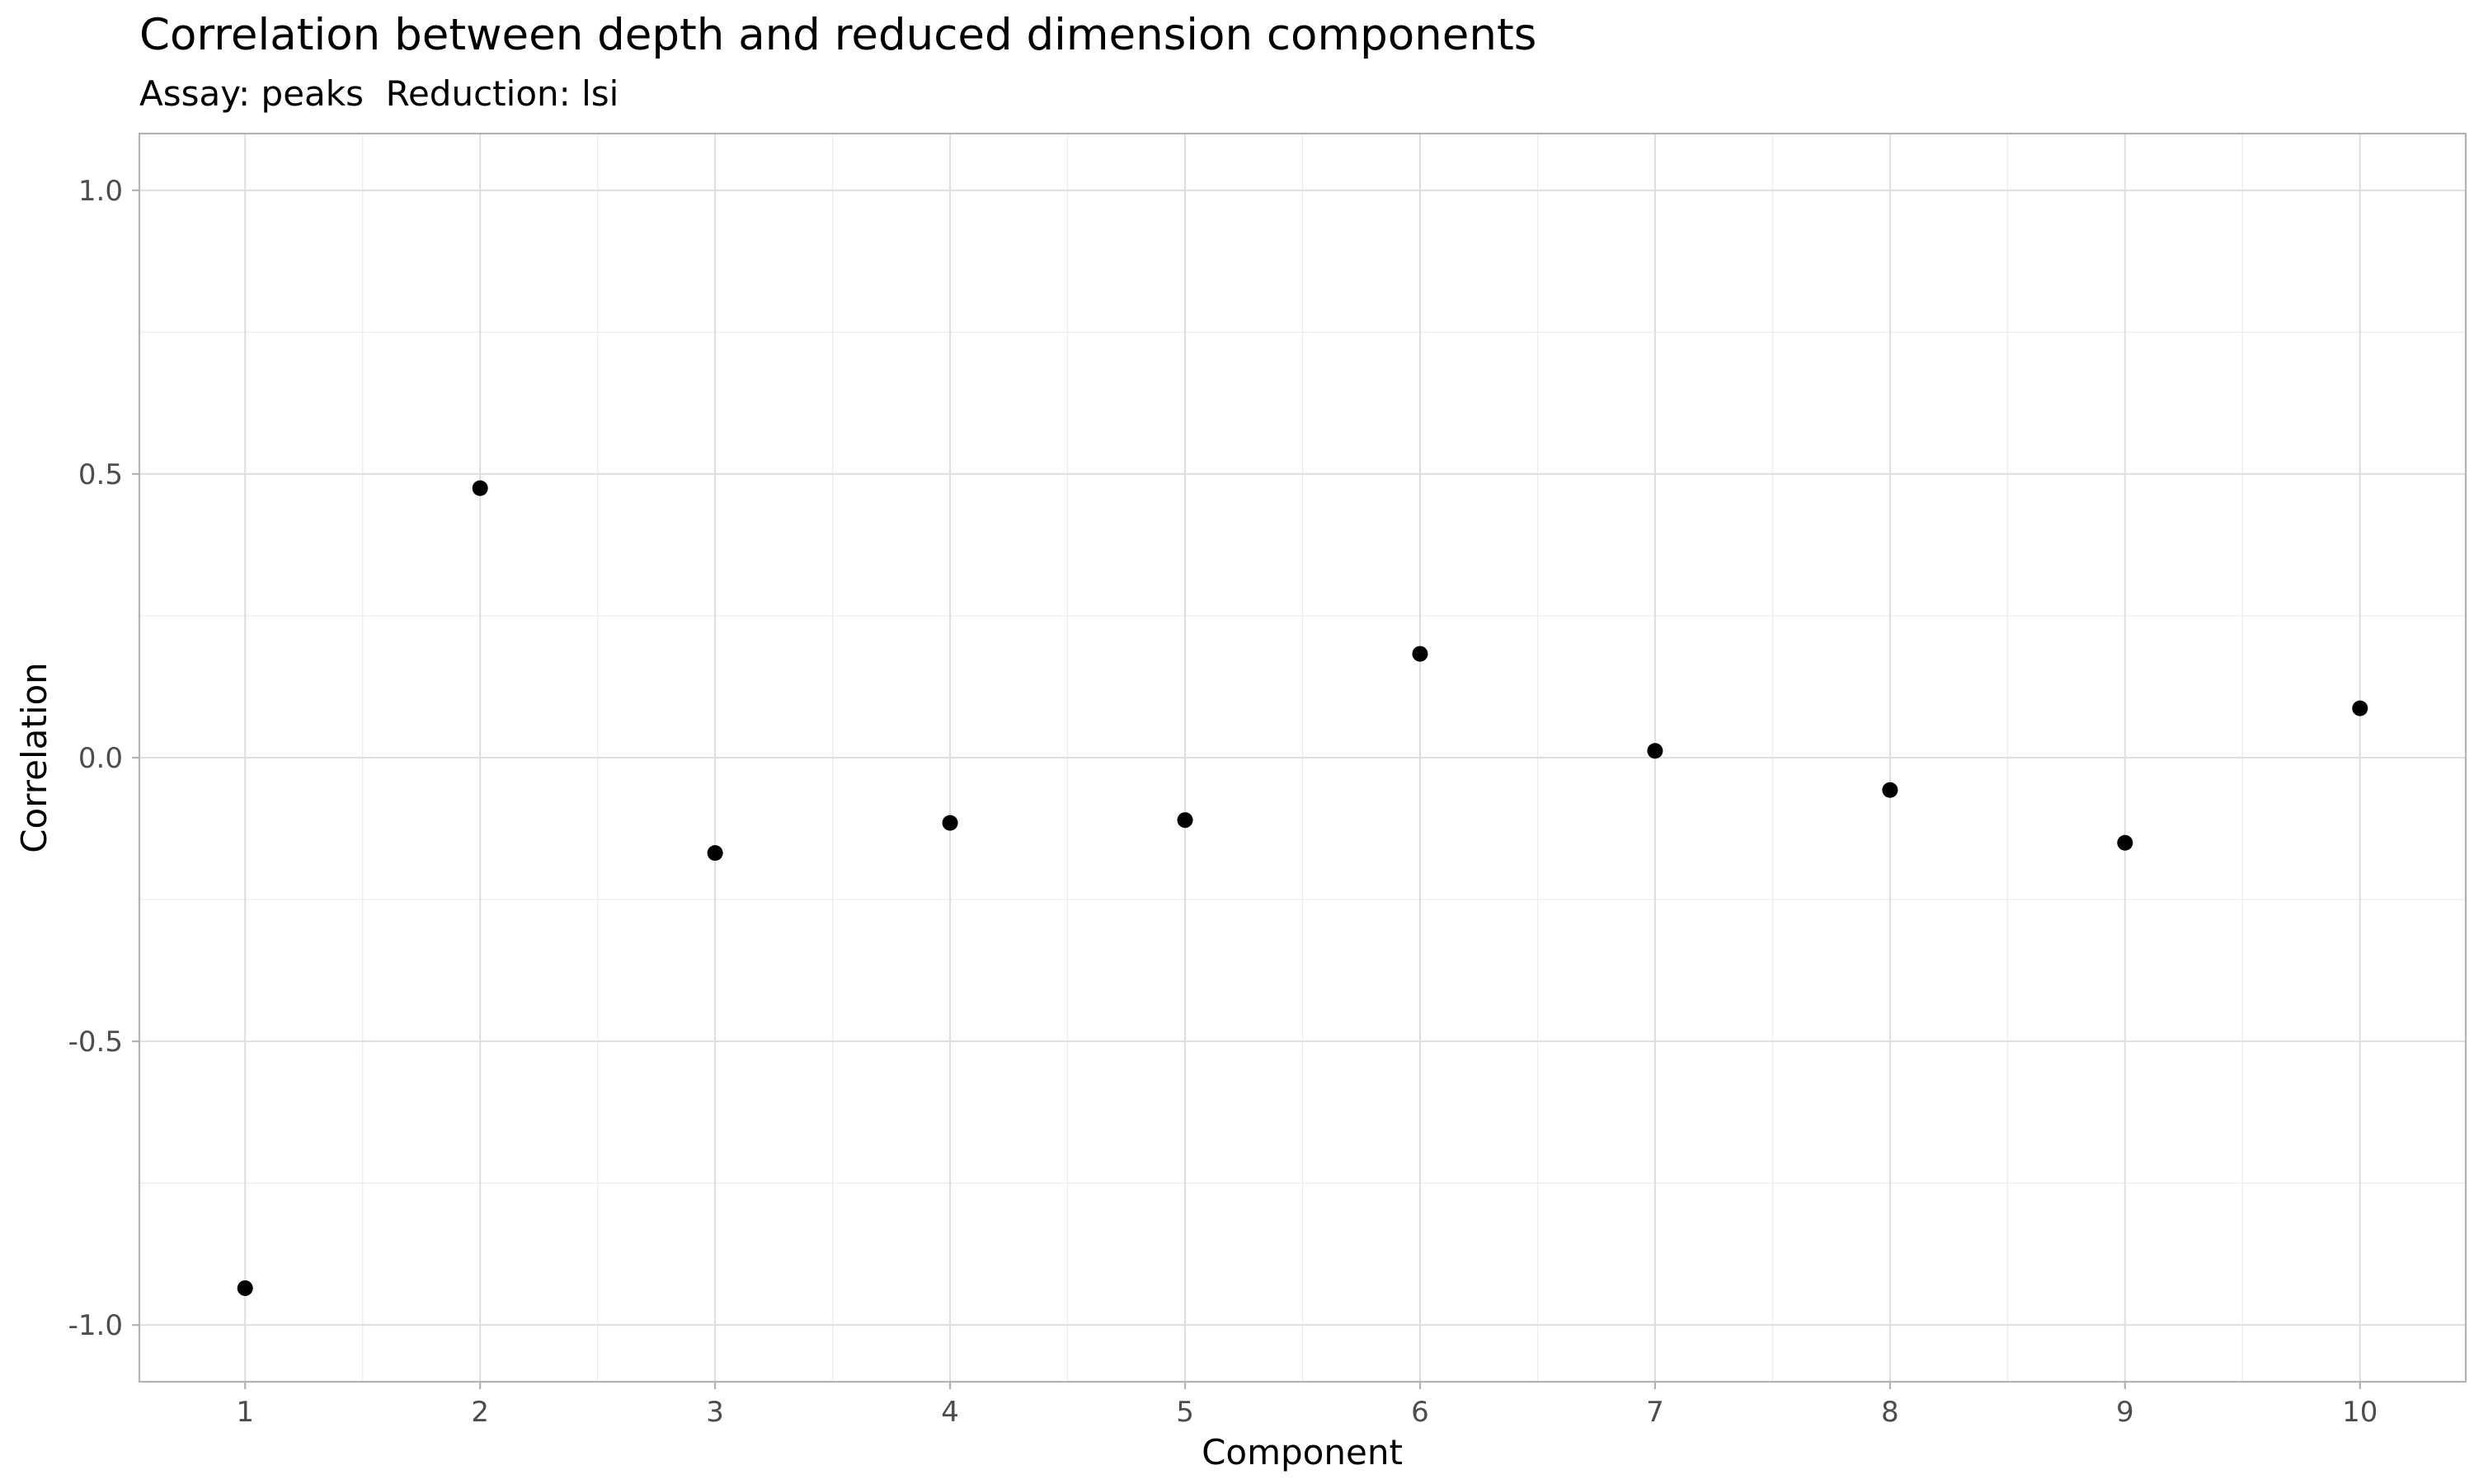 This screenshot has height=1484, width=2474. I want to click on x-tick-label: 2, so click(480, 1412).